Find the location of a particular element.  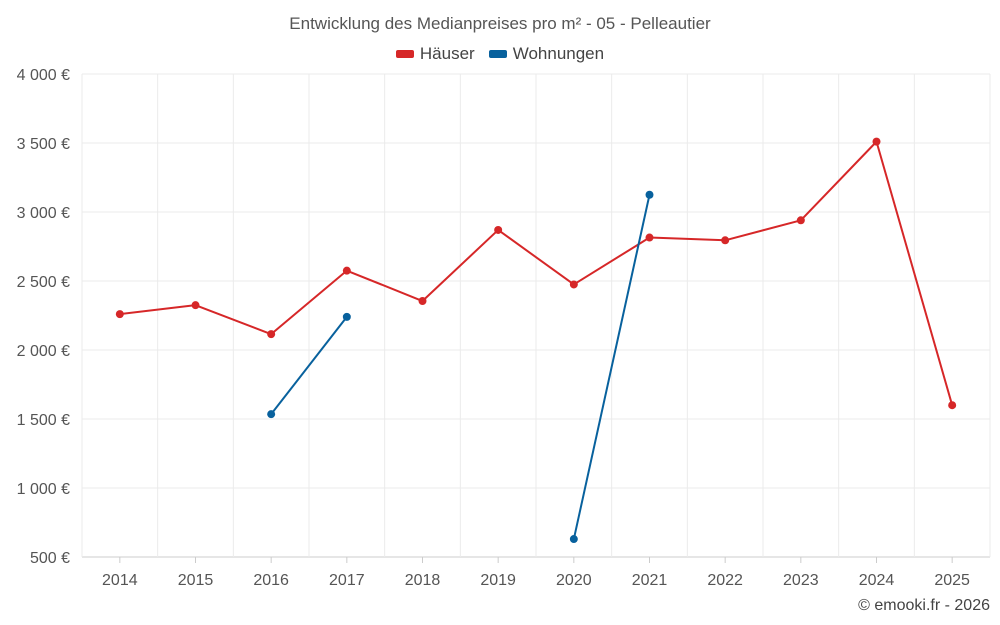

x-tick-label: 2020 is located at coordinates (574, 580).